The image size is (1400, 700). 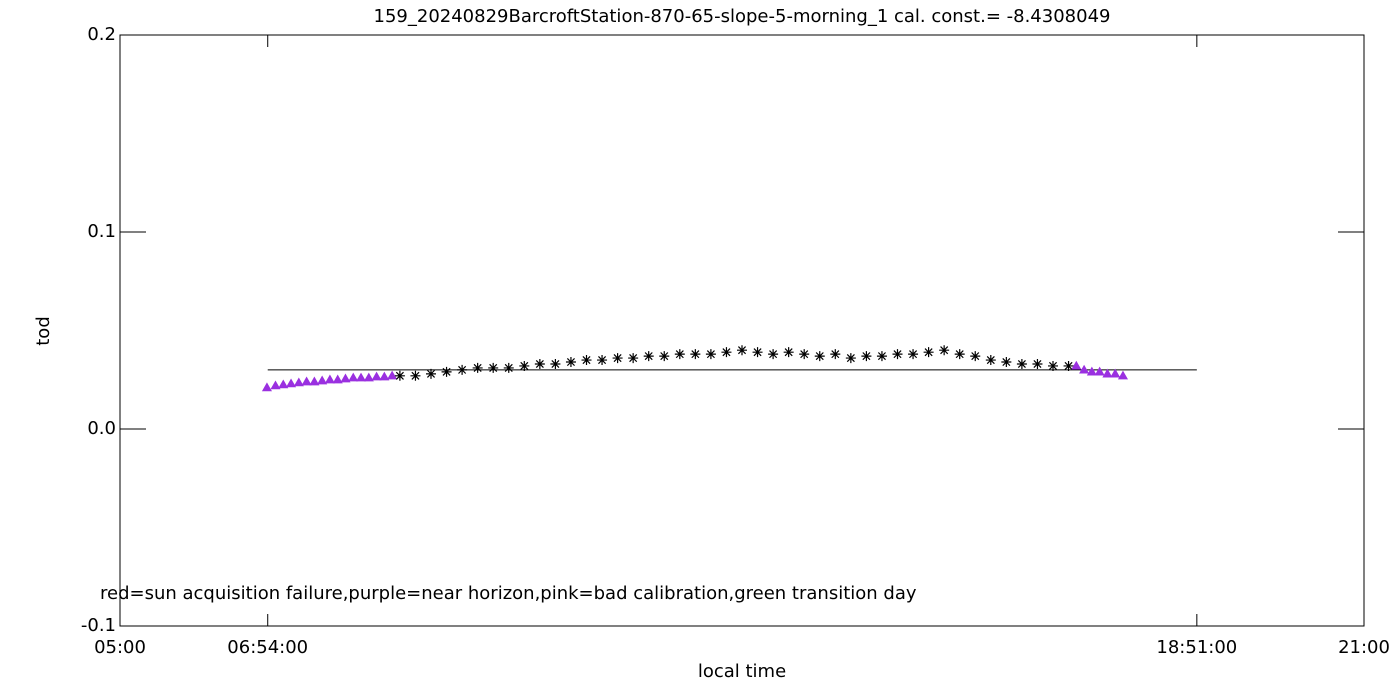 I want to click on x-tick-label: 18:51:00, so click(x=1196, y=647).